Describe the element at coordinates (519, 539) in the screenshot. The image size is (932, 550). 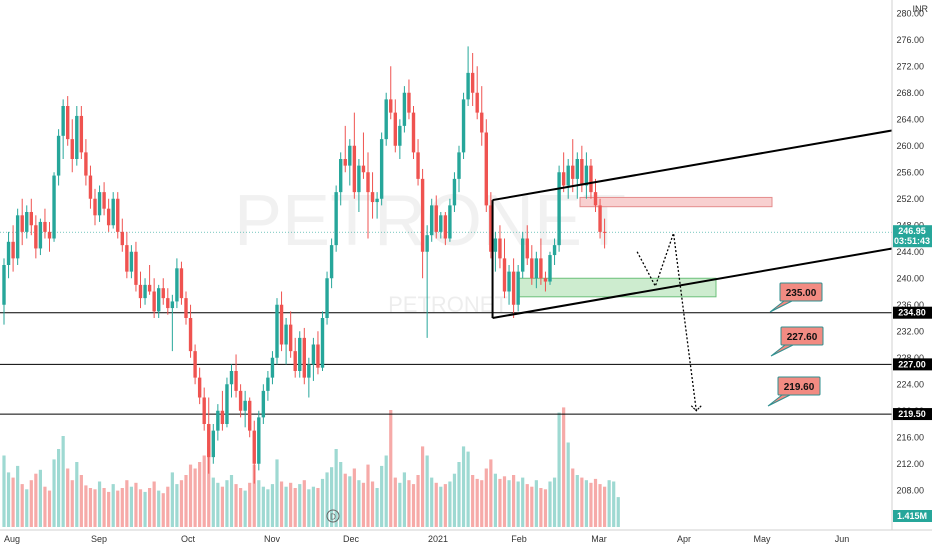
I see `x-tick-label: Feb` at that location.